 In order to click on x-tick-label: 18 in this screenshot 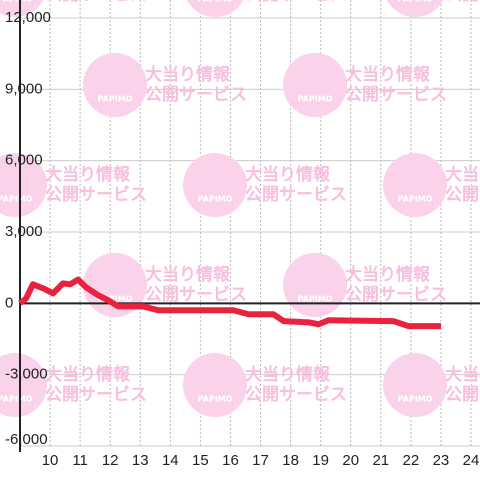, I will do `click(290, 460)`.